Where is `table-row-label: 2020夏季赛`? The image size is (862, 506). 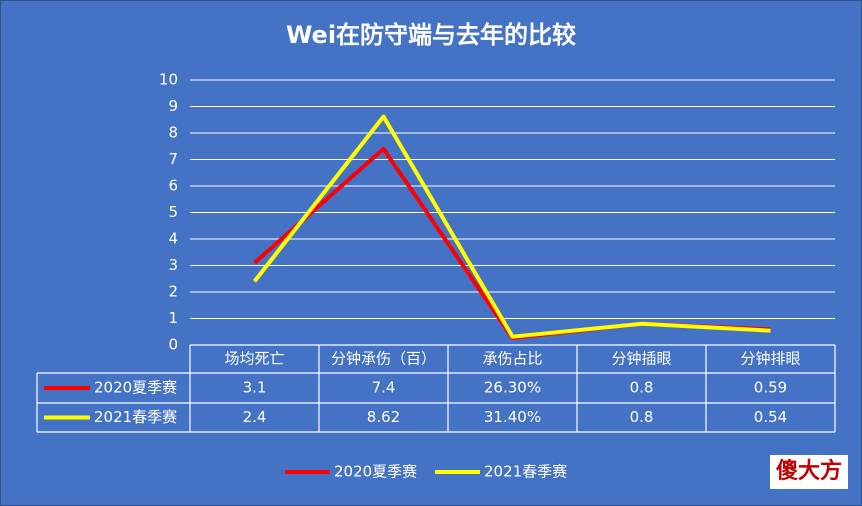
table-row-label: 2020夏季赛 is located at coordinates (135, 388).